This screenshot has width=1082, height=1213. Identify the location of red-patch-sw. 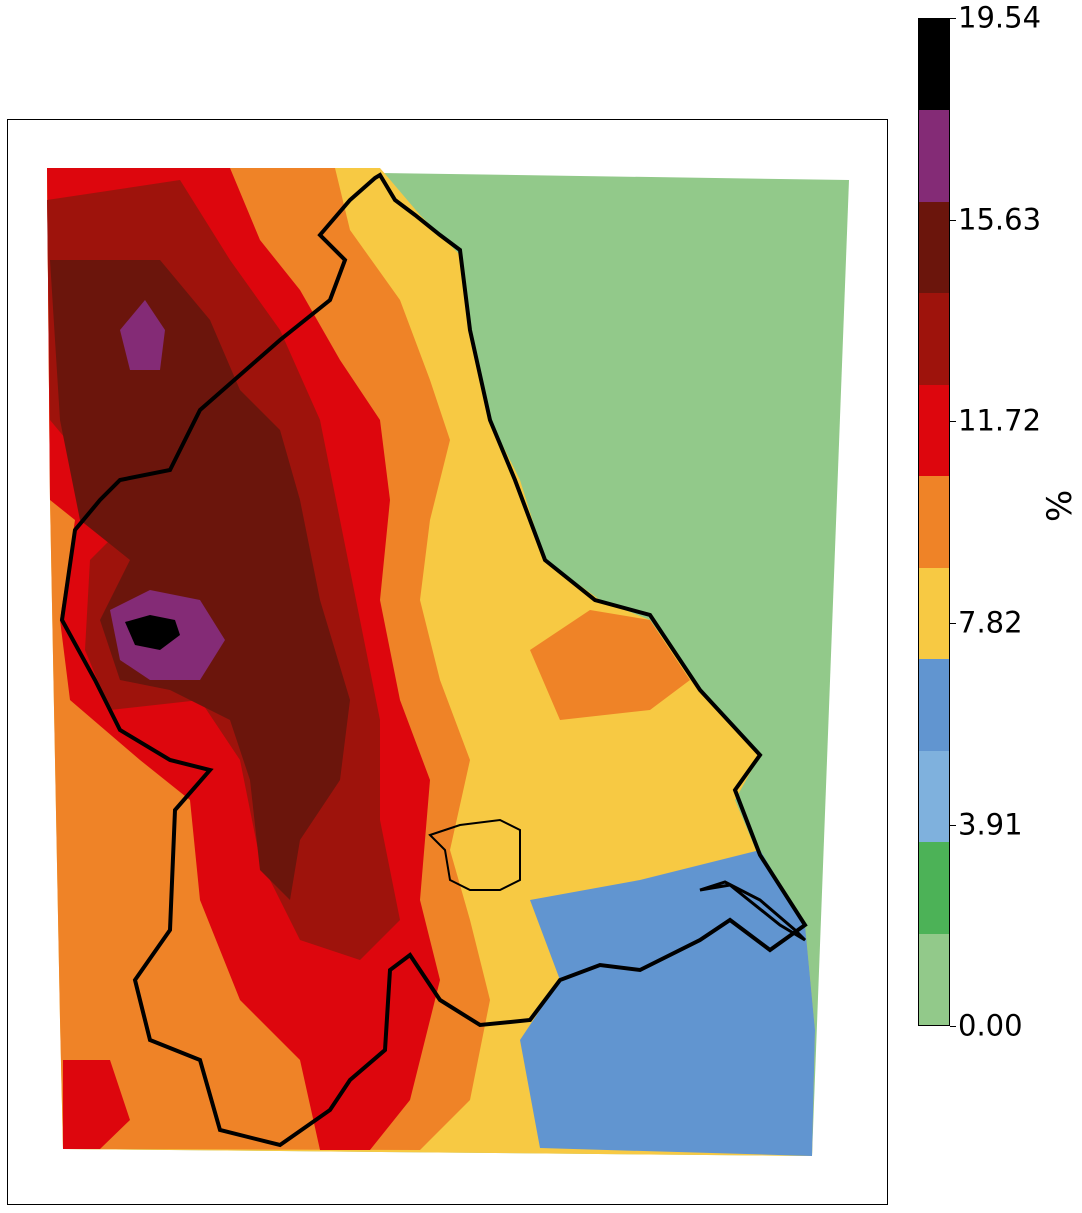
(96, 1104).